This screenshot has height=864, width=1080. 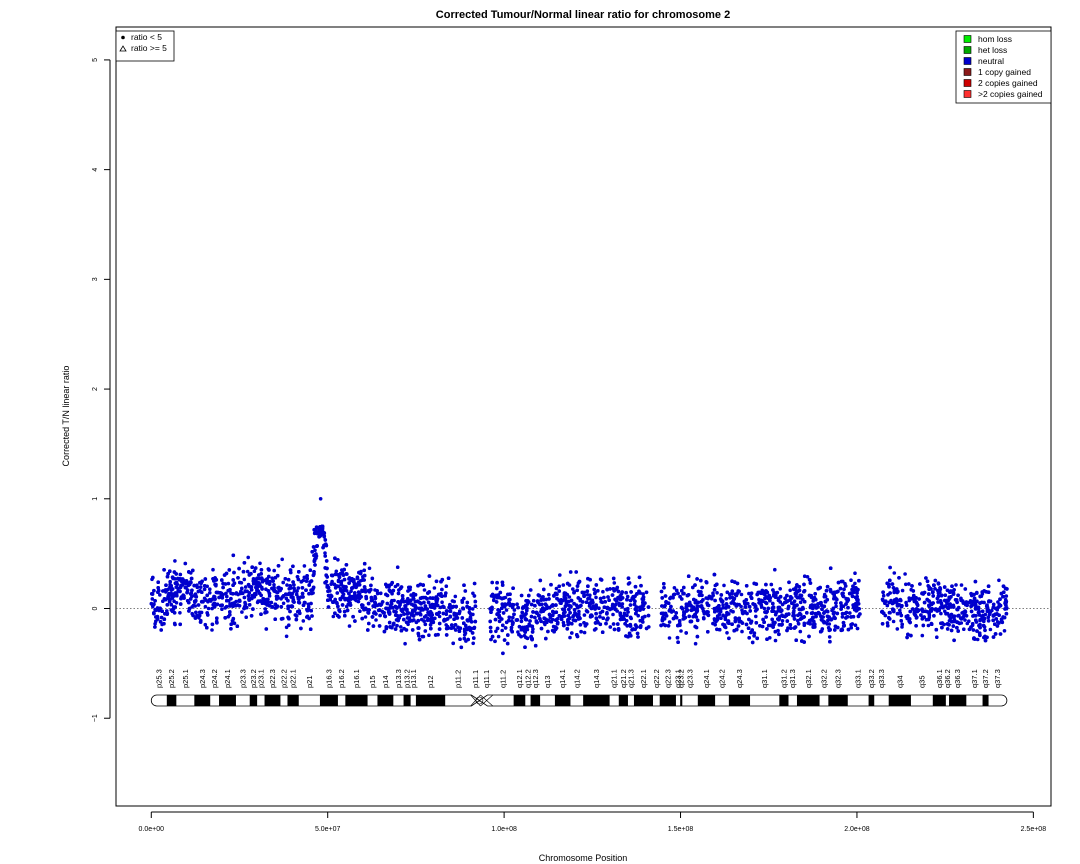 What do you see at coordinates (272, 678) in the screenshot?
I see `band-label: p22.3` at bounding box center [272, 678].